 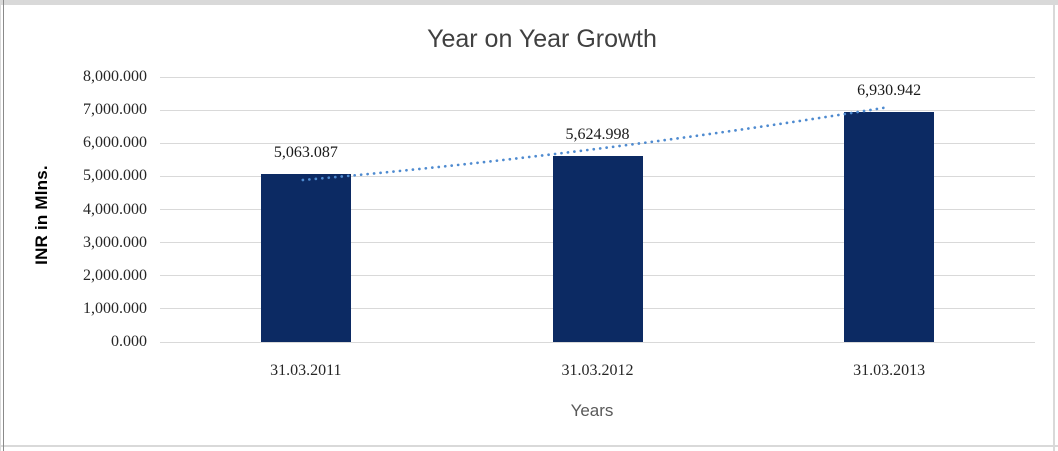 I want to click on frame-bottom-edge, so click(x=529, y=446).